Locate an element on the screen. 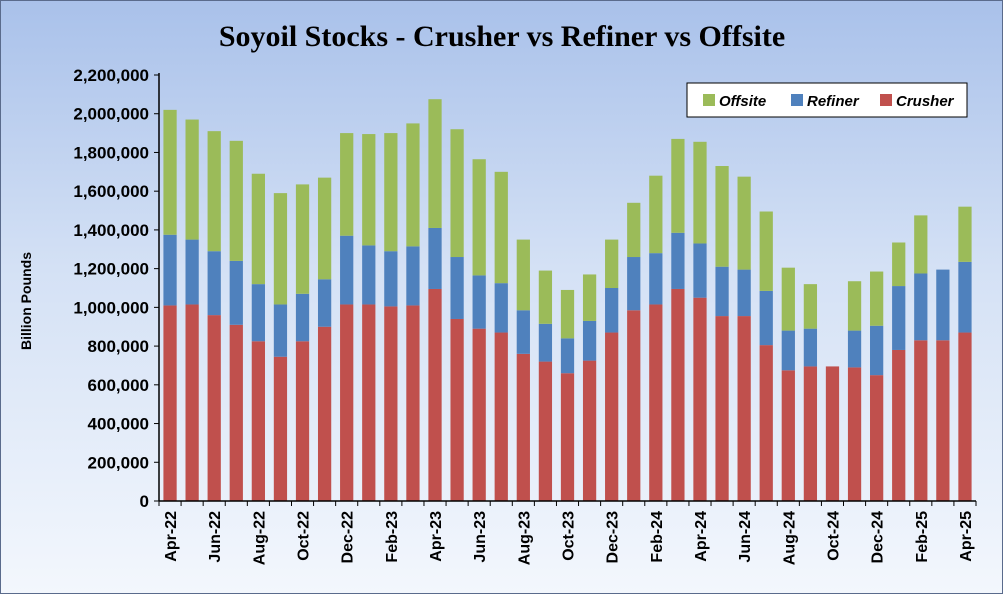  legend-label-refiner: Refiner is located at coordinates (833, 101).